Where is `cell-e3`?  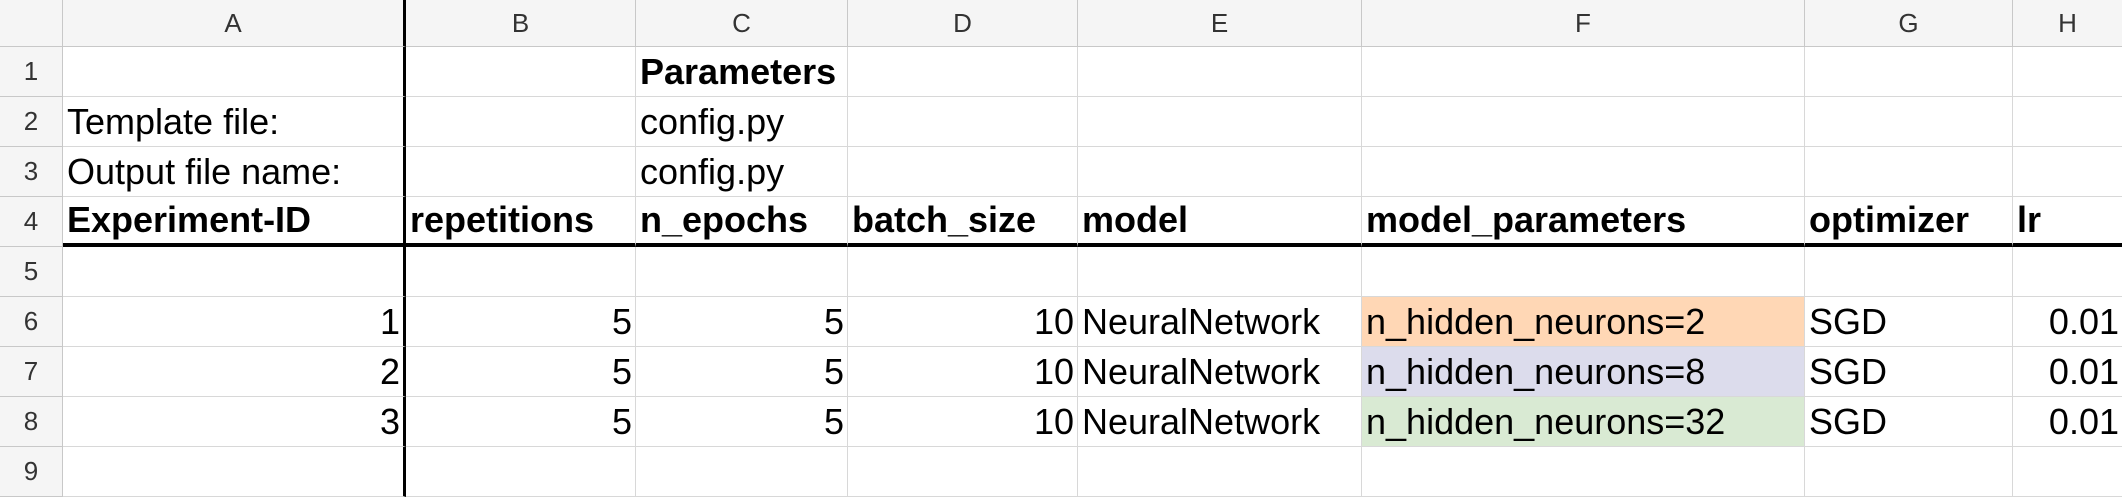 cell-e3 is located at coordinates (1220, 172).